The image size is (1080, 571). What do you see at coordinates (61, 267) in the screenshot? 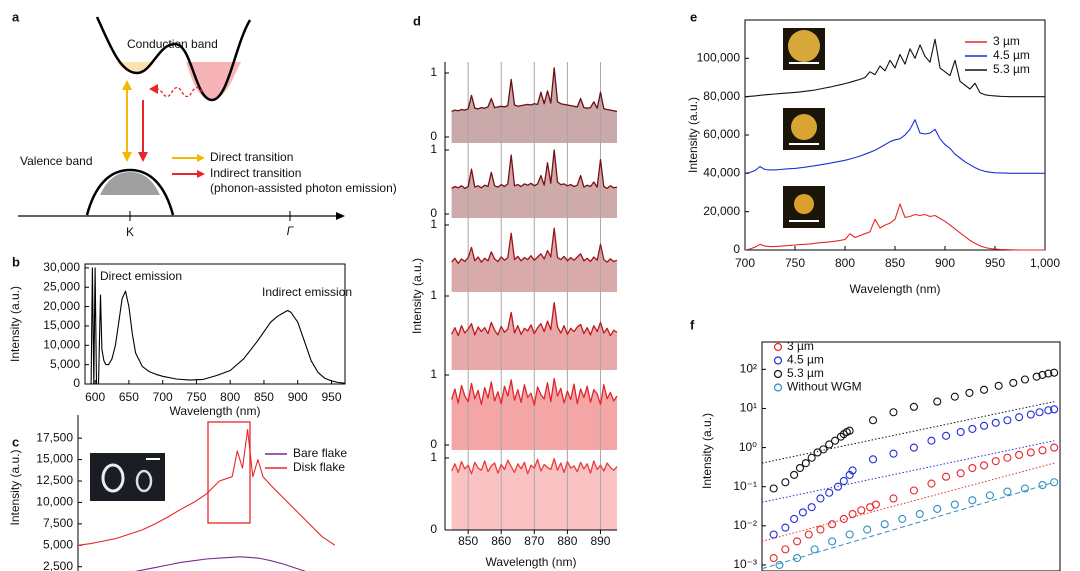
I see `y-tick-label: 30,000` at bounding box center [61, 267].